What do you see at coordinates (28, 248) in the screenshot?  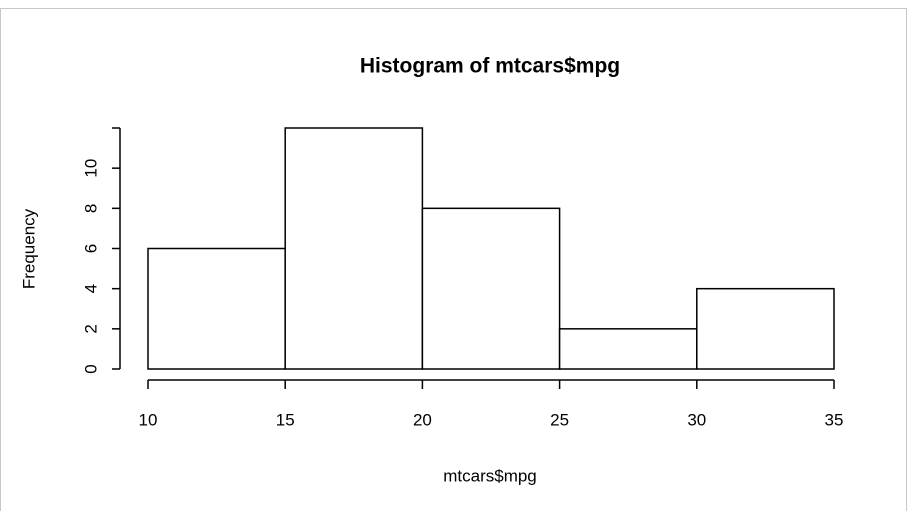 I see `y-axis-label: Frequency` at bounding box center [28, 248].